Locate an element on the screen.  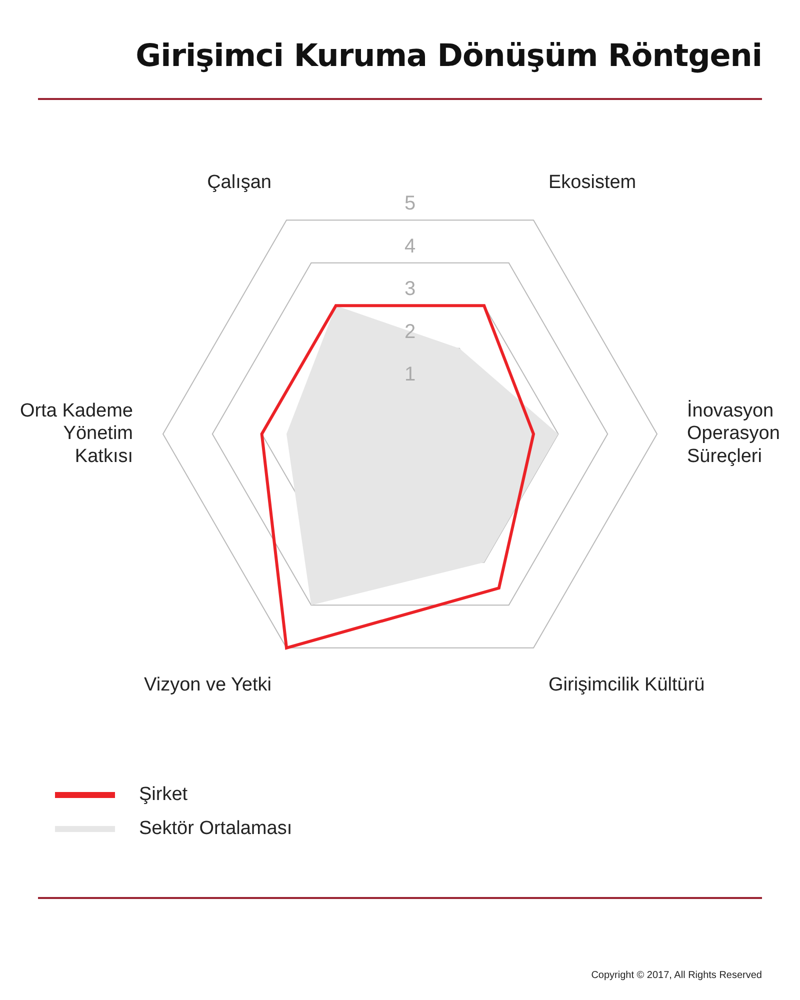
y-tick-label: 2 is located at coordinates (410, 331).